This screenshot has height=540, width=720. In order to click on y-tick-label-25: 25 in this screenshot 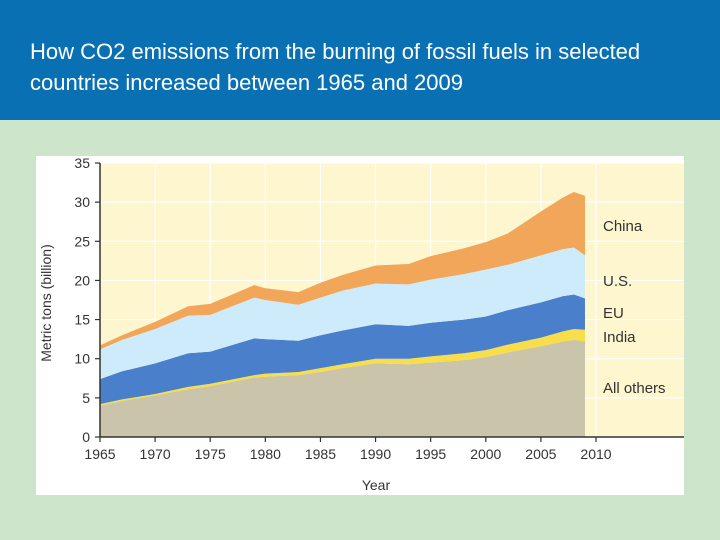, I will do `click(82, 241)`.